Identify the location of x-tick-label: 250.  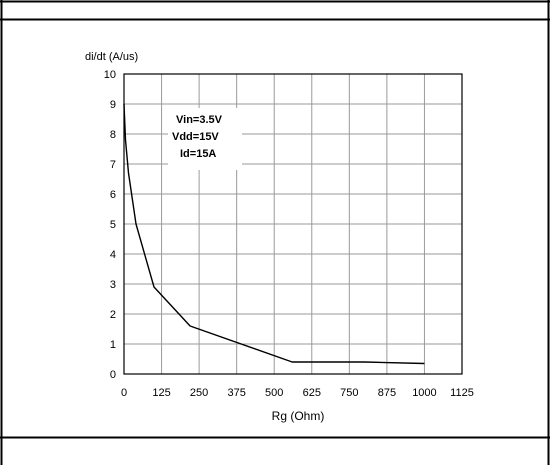
(199, 393).